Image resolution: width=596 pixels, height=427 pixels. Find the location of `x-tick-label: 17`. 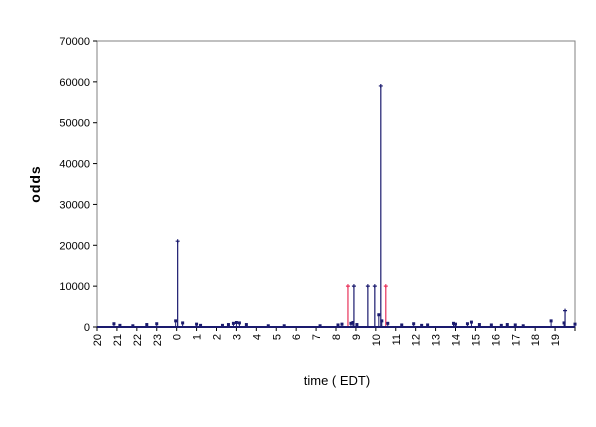

x-tick-label: 17 is located at coordinates (516, 340).